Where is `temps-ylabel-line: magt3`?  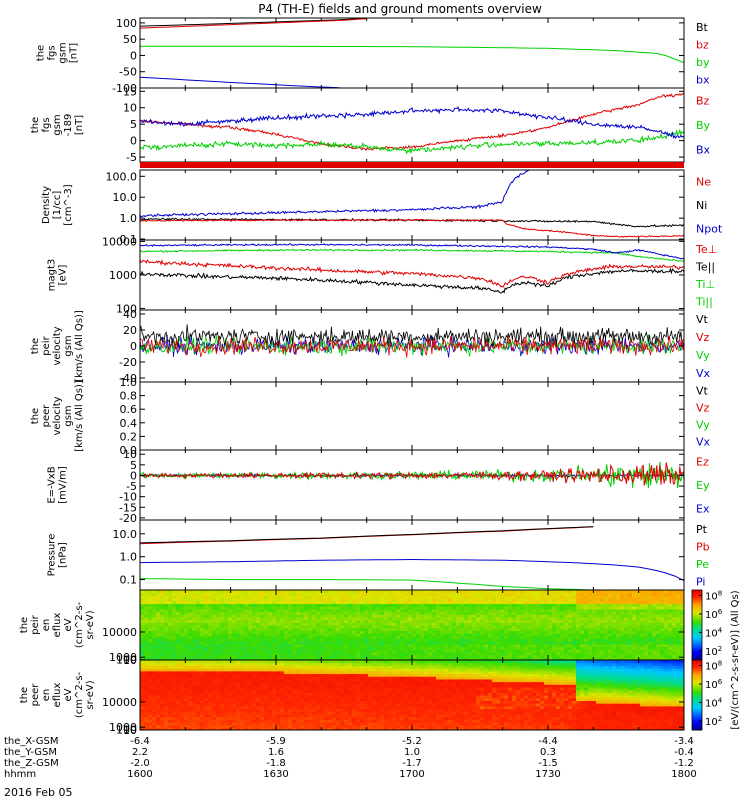 temps-ylabel-line: magt3 is located at coordinates (52, 275).